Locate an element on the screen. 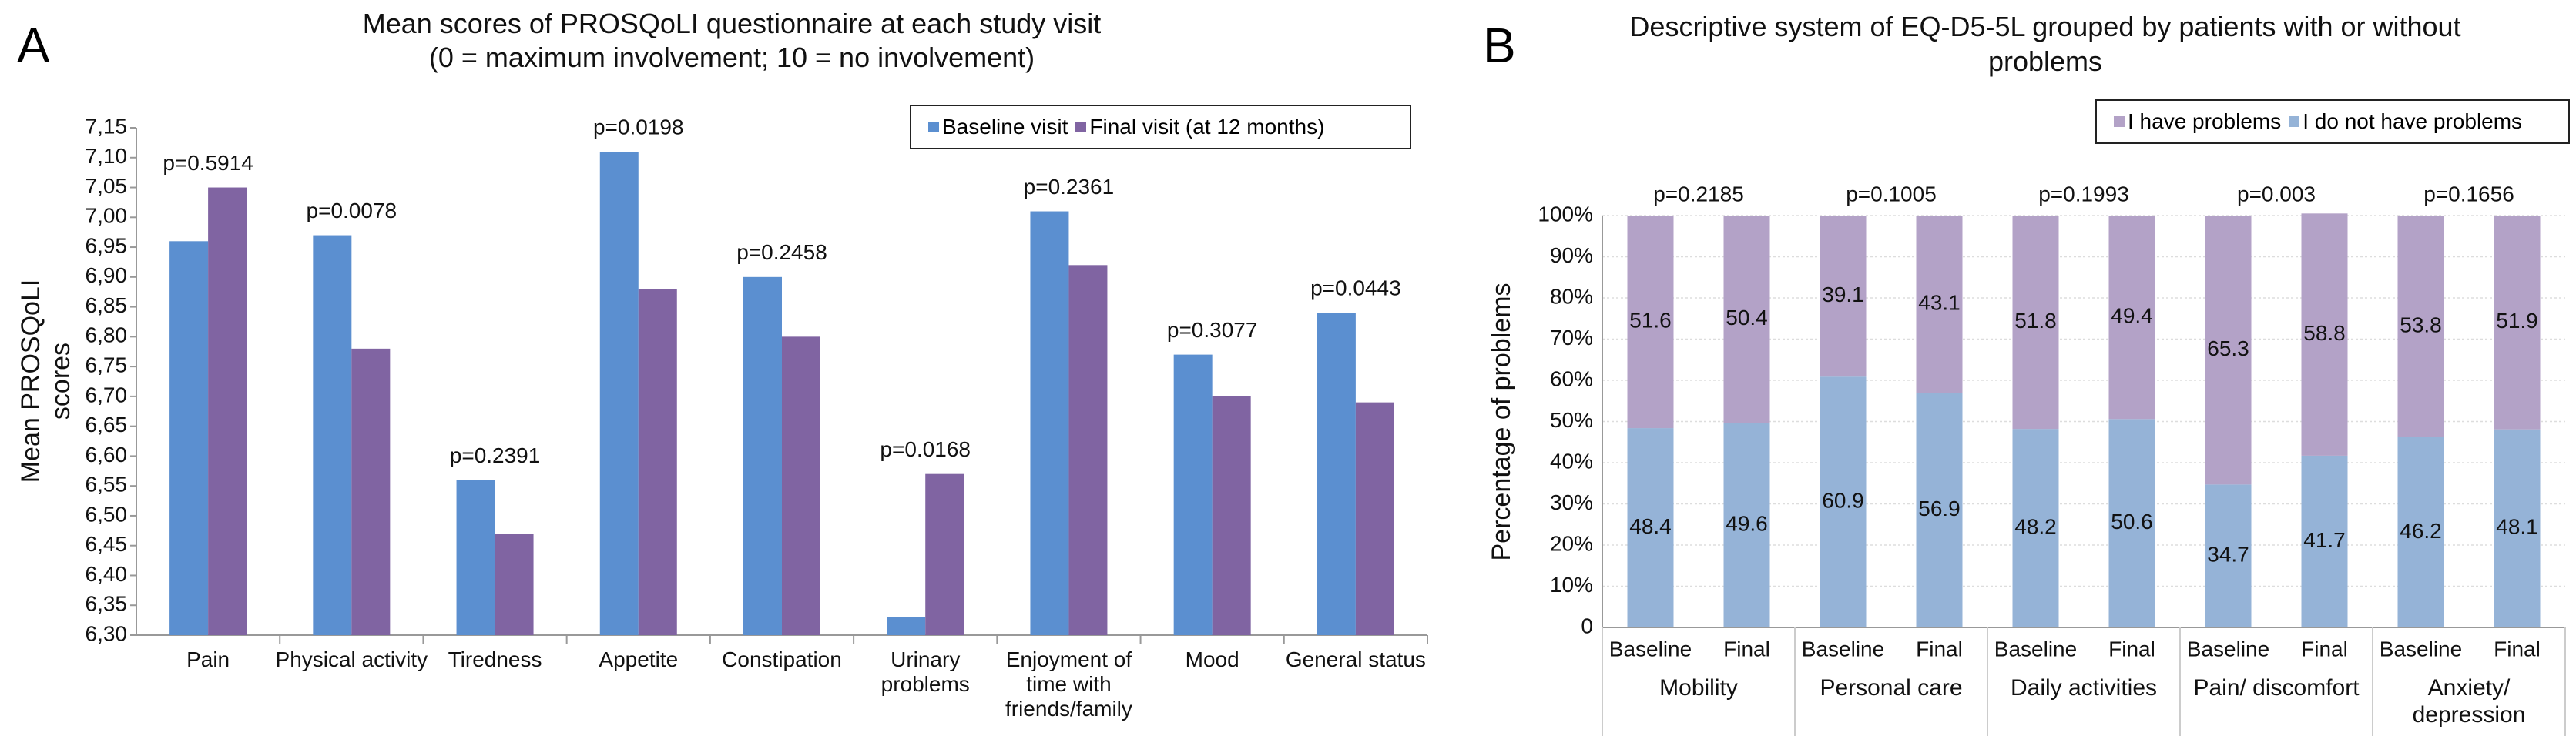  y-tick-label: 6,70 is located at coordinates (107, 395).